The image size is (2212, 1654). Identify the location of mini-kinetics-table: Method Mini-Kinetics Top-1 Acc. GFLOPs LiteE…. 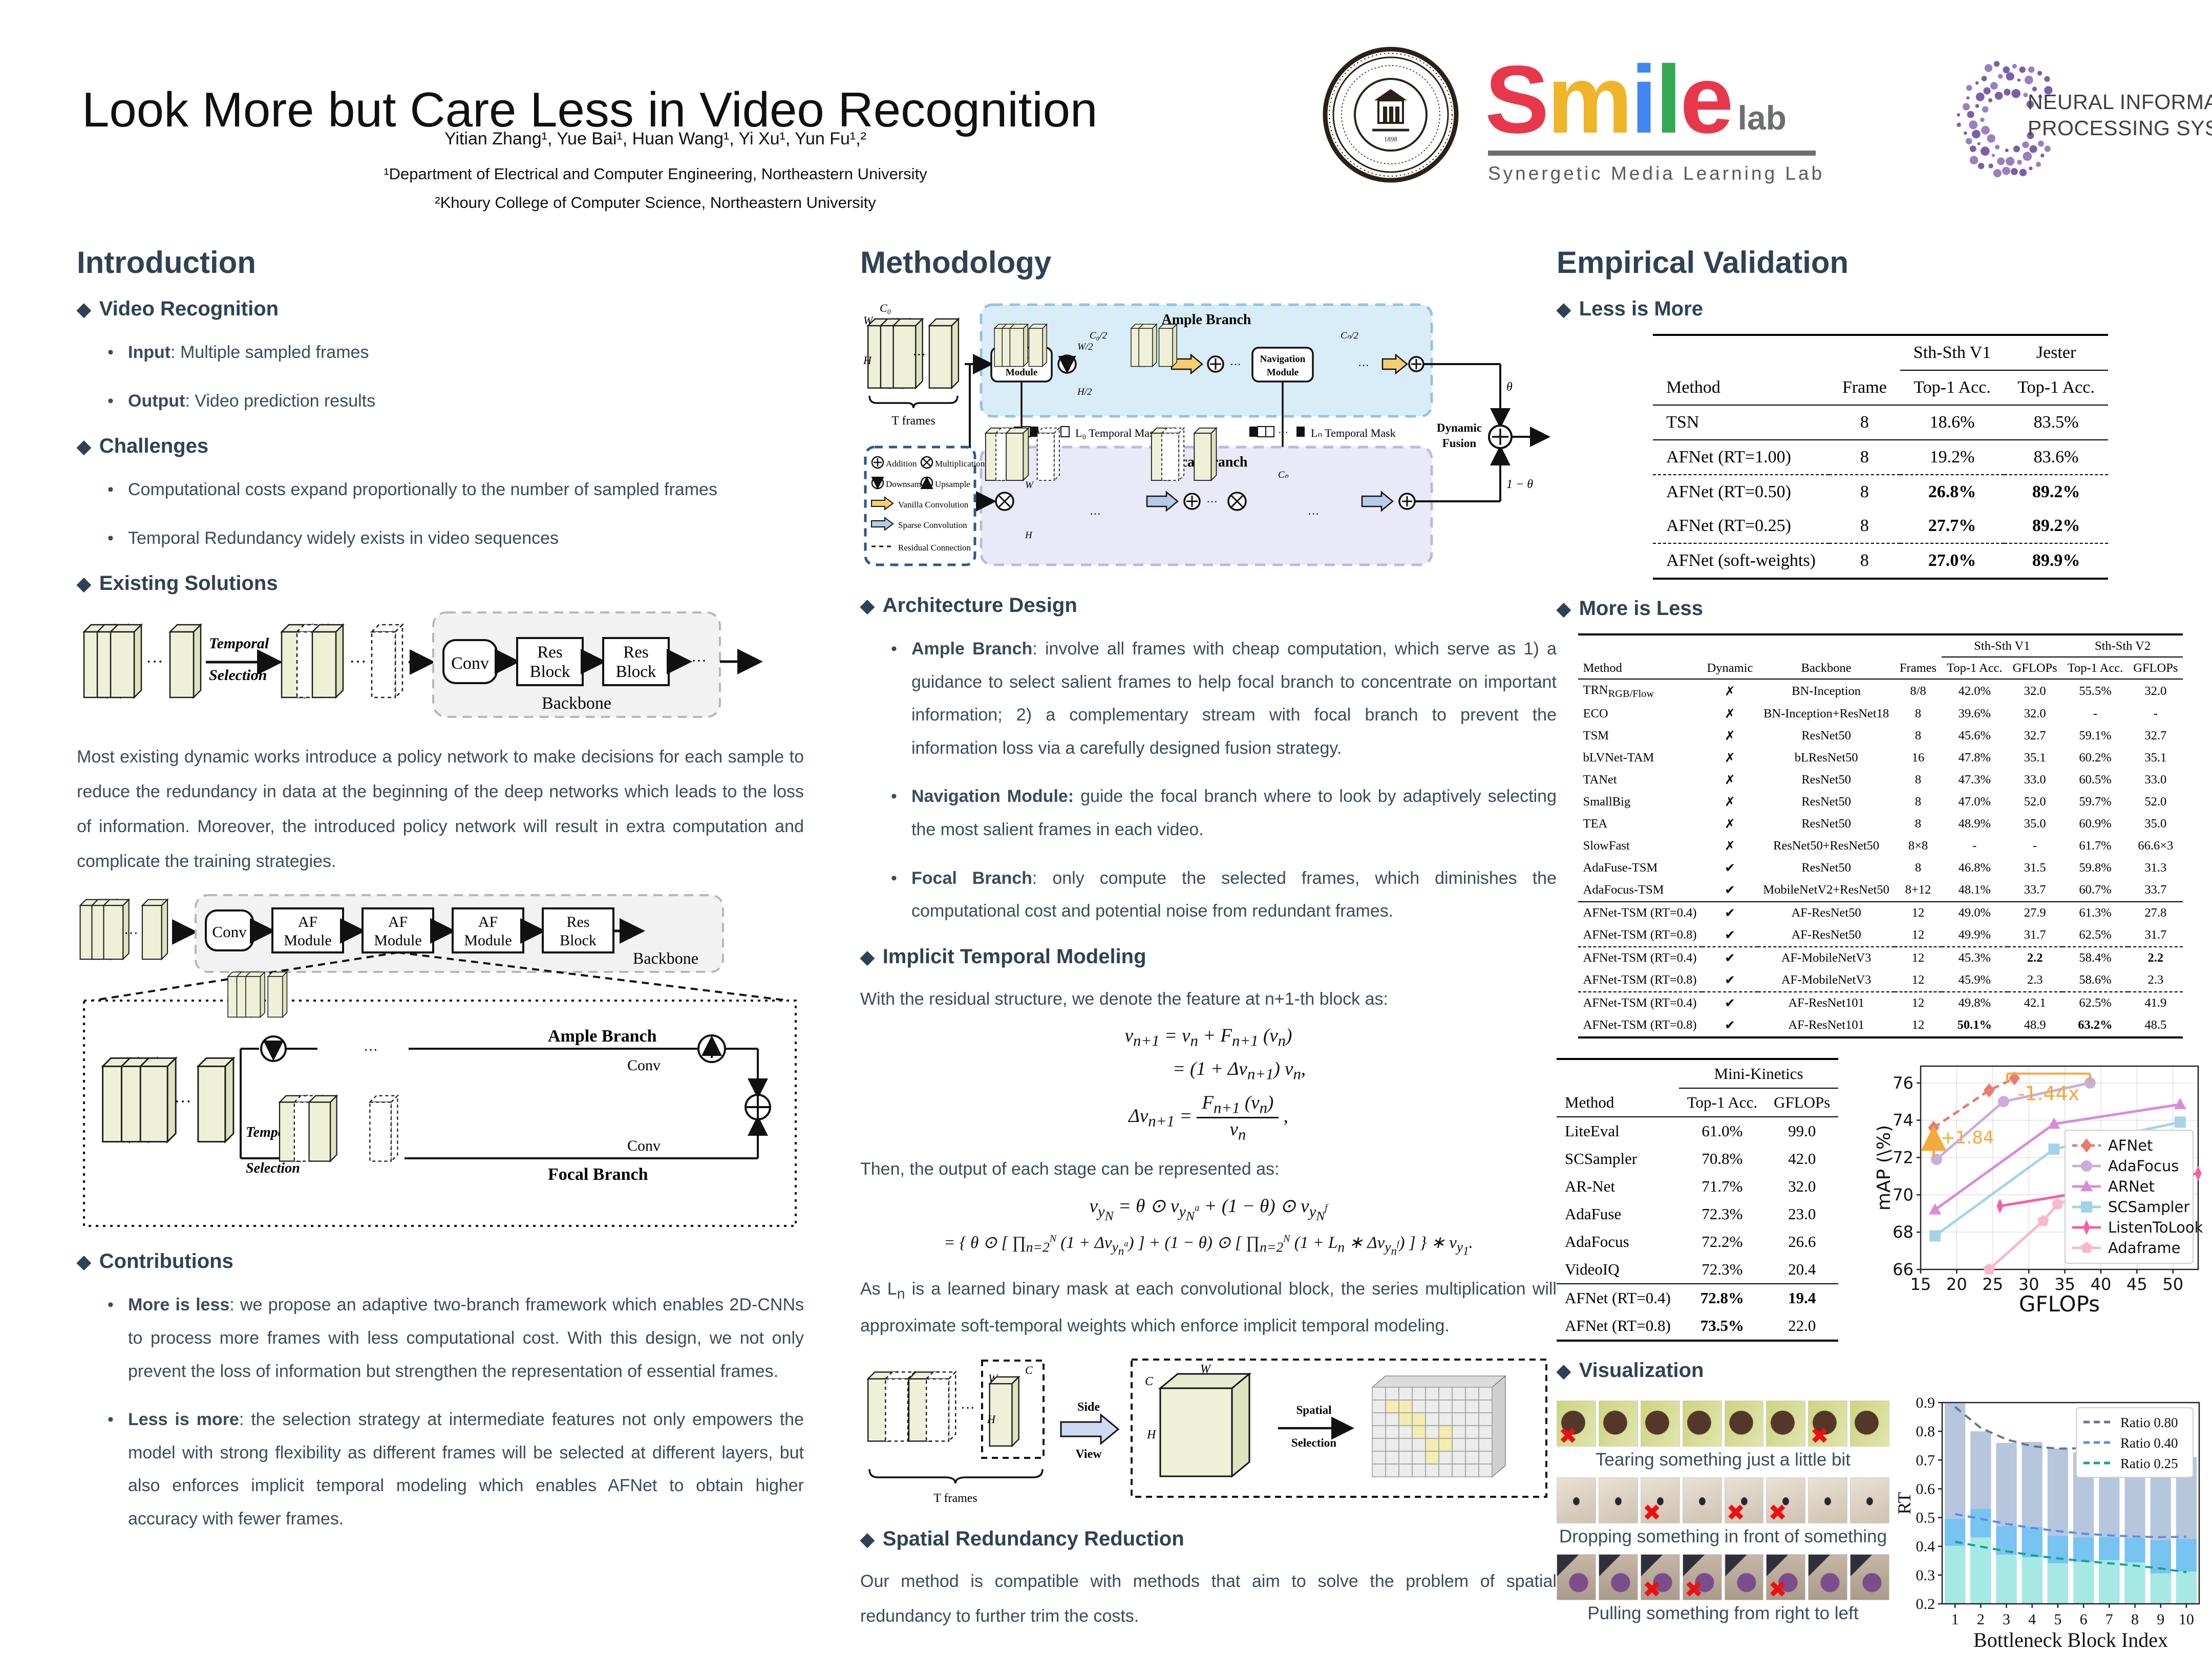
(1698, 1200).